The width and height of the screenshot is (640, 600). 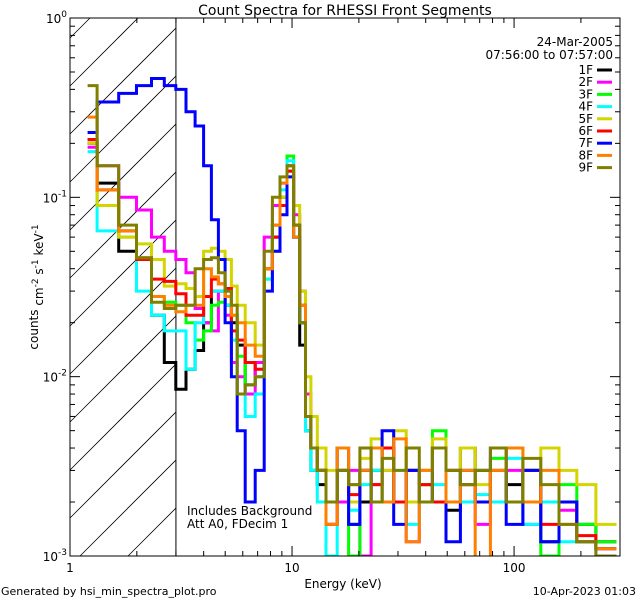 I want to click on legend-label-8F: 8F, so click(x=585, y=155).